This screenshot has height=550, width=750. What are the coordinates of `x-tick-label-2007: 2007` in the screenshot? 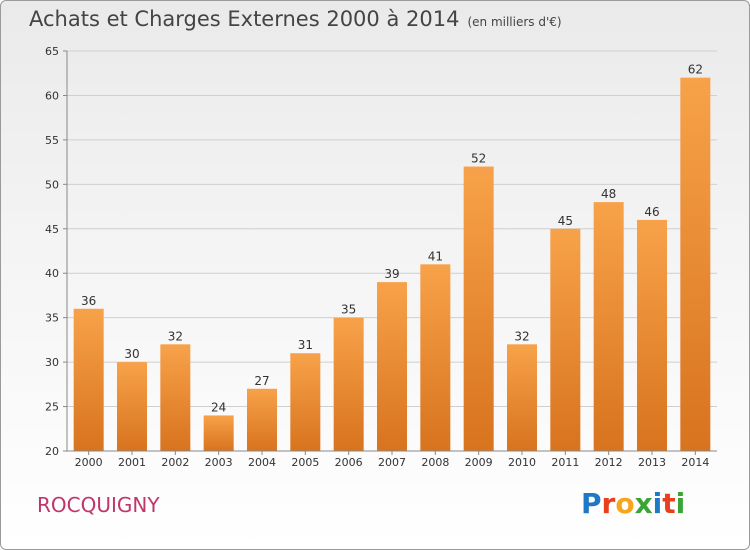 It's located at (392, 462).